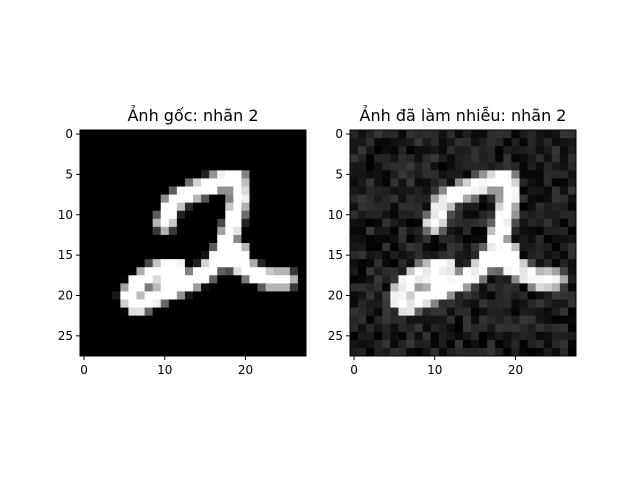 The height and width of the screenshot is (480, 640). What do you see at coordinates (339, 134) in the screenshot?
I see `y-tick-label: 0` at bounding box center [339, 134].